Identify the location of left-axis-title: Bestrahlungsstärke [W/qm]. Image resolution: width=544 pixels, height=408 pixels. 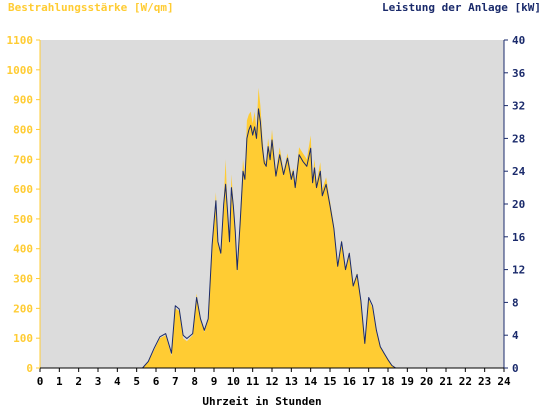
(91, 7).